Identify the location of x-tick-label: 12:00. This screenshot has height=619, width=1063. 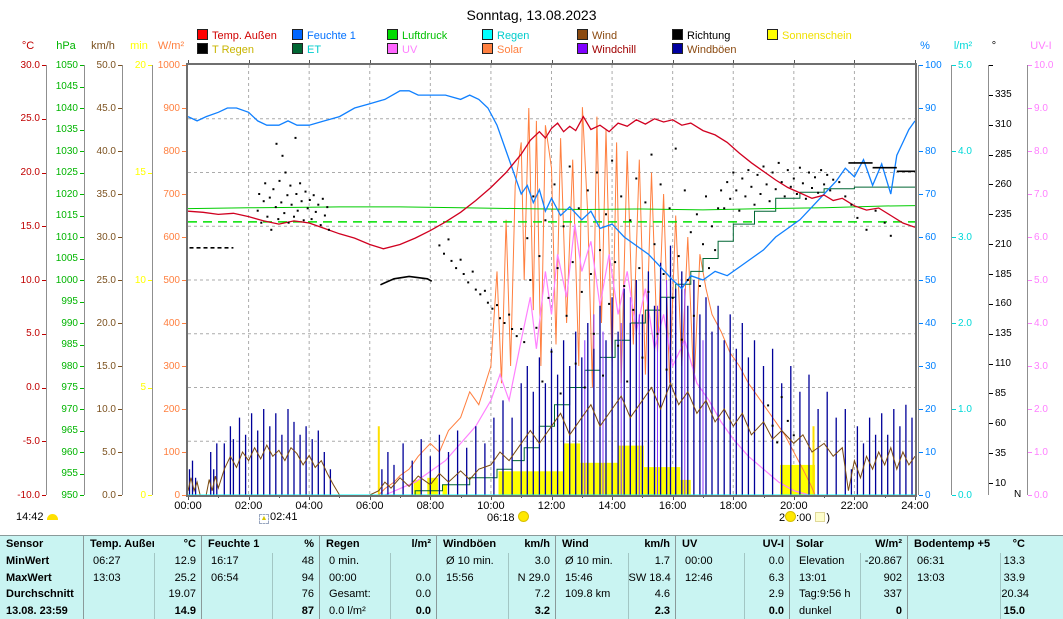
(551, 506).